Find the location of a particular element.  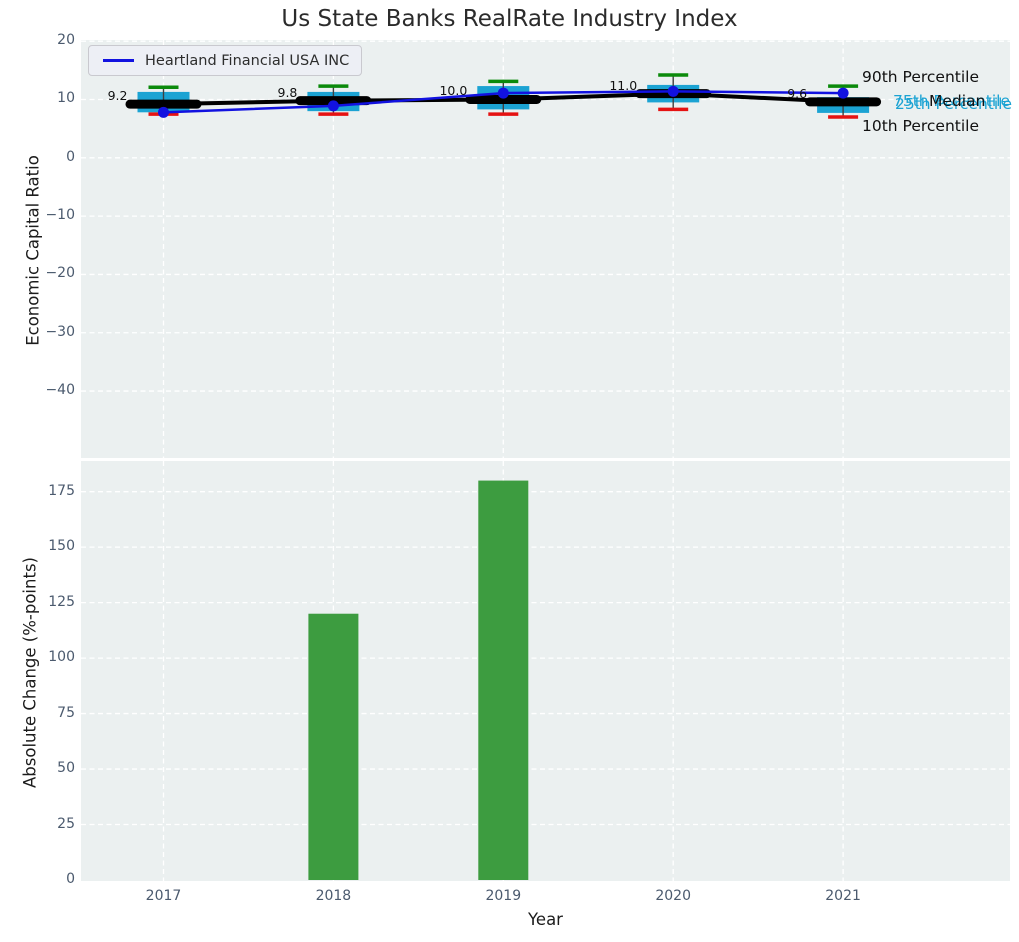

bottom-y-tick: 125 is located at coordinates (61, 601).